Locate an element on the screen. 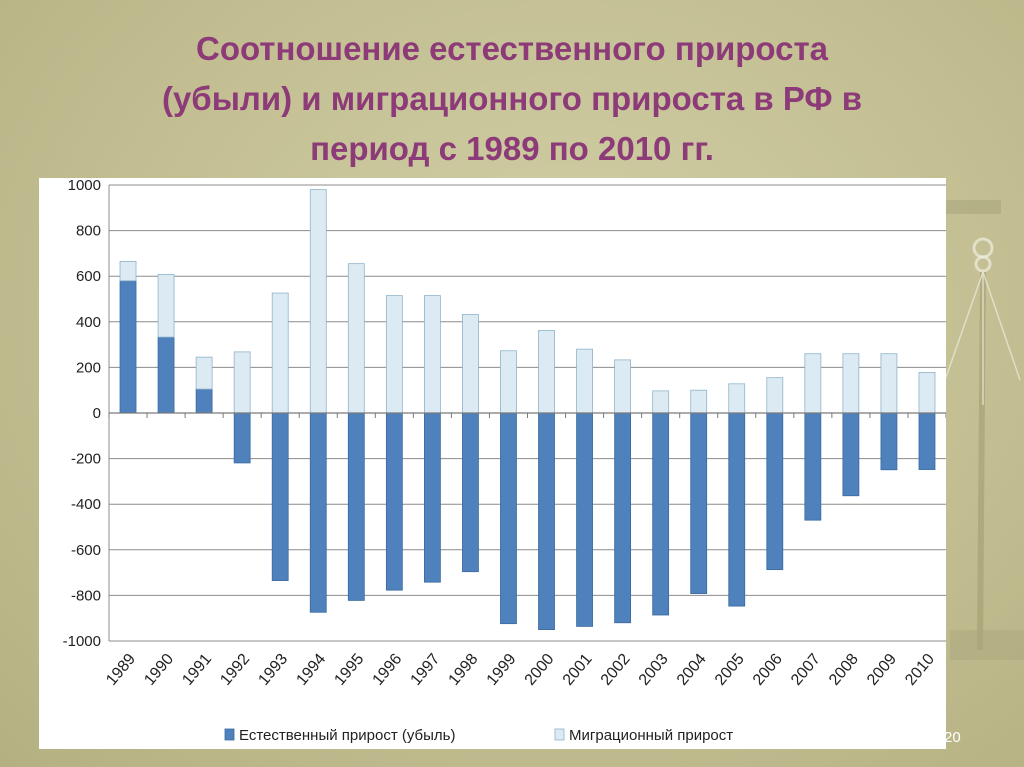 The image size is (1024, 767). x-tick-label: 2003 is located at coordinates (654, 670).